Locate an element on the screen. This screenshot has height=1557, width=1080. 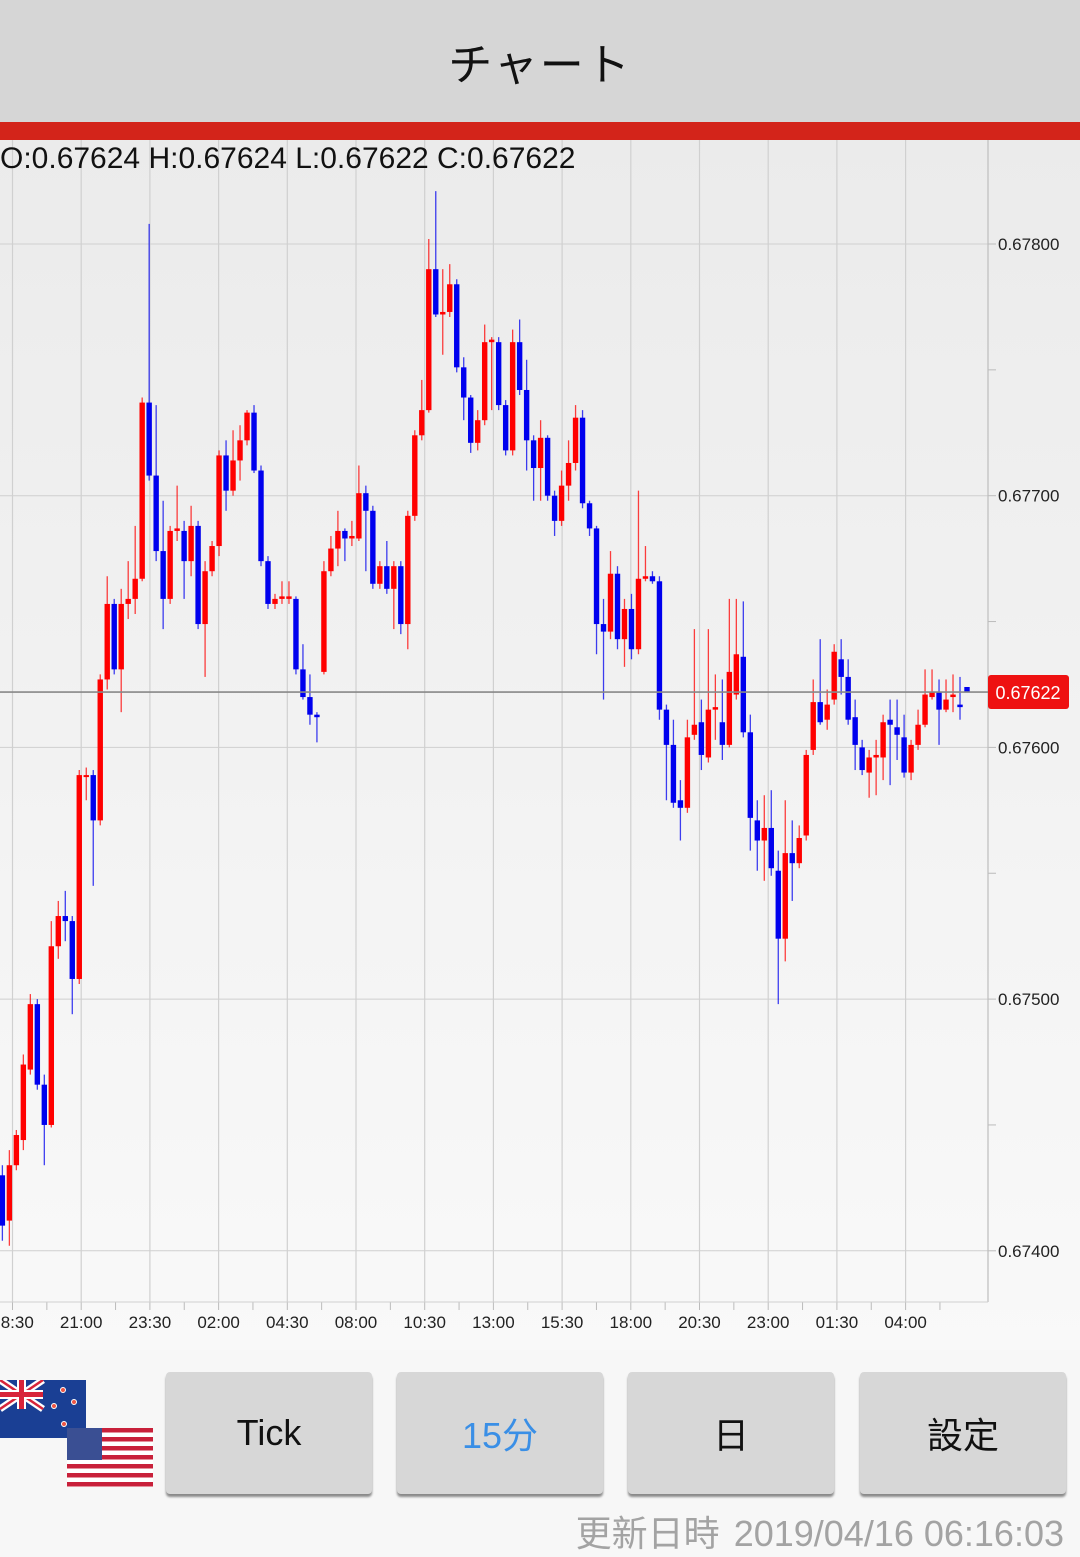
settings-button: 設定 is located at coordinates (963, 1433).